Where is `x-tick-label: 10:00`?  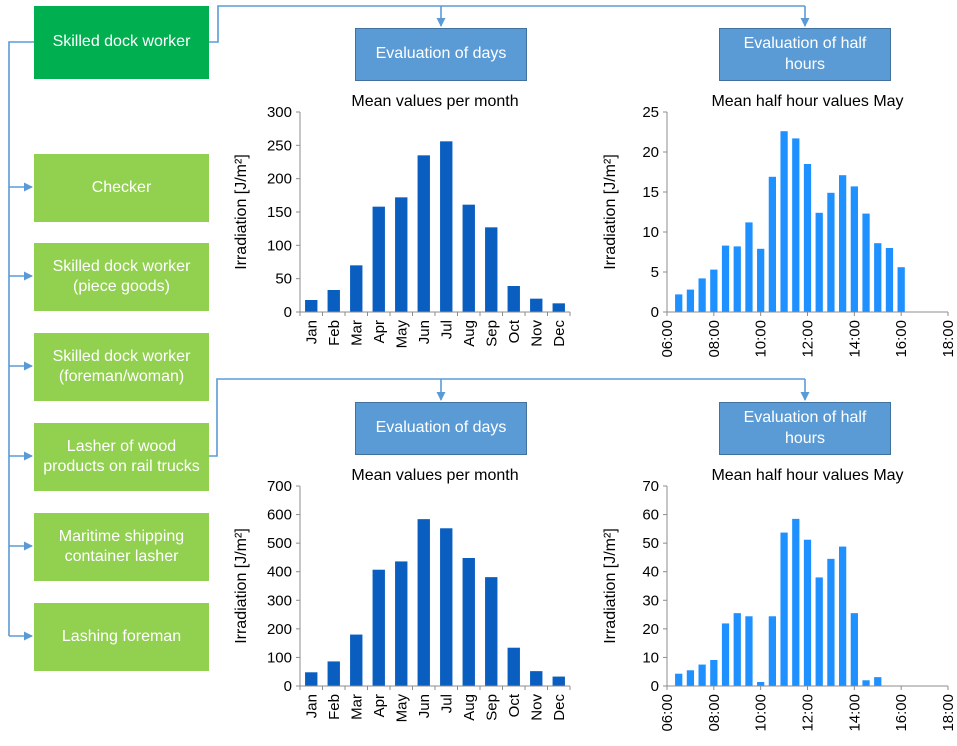
x-tick-label: 10:00 is located at coordinates (761, 713).